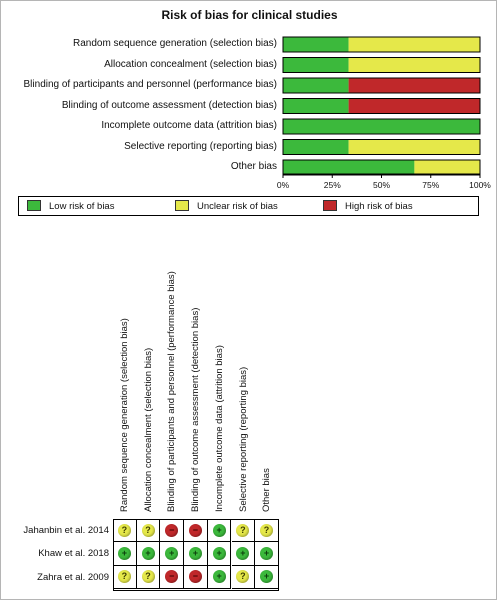 The height and width of the screenshot is (602, 499). What do you see at coordinates (243, 439) in the screenshot?
I see `summary-column-label: Selective reporting (reporting bias)` at bounding box center [243, 439].